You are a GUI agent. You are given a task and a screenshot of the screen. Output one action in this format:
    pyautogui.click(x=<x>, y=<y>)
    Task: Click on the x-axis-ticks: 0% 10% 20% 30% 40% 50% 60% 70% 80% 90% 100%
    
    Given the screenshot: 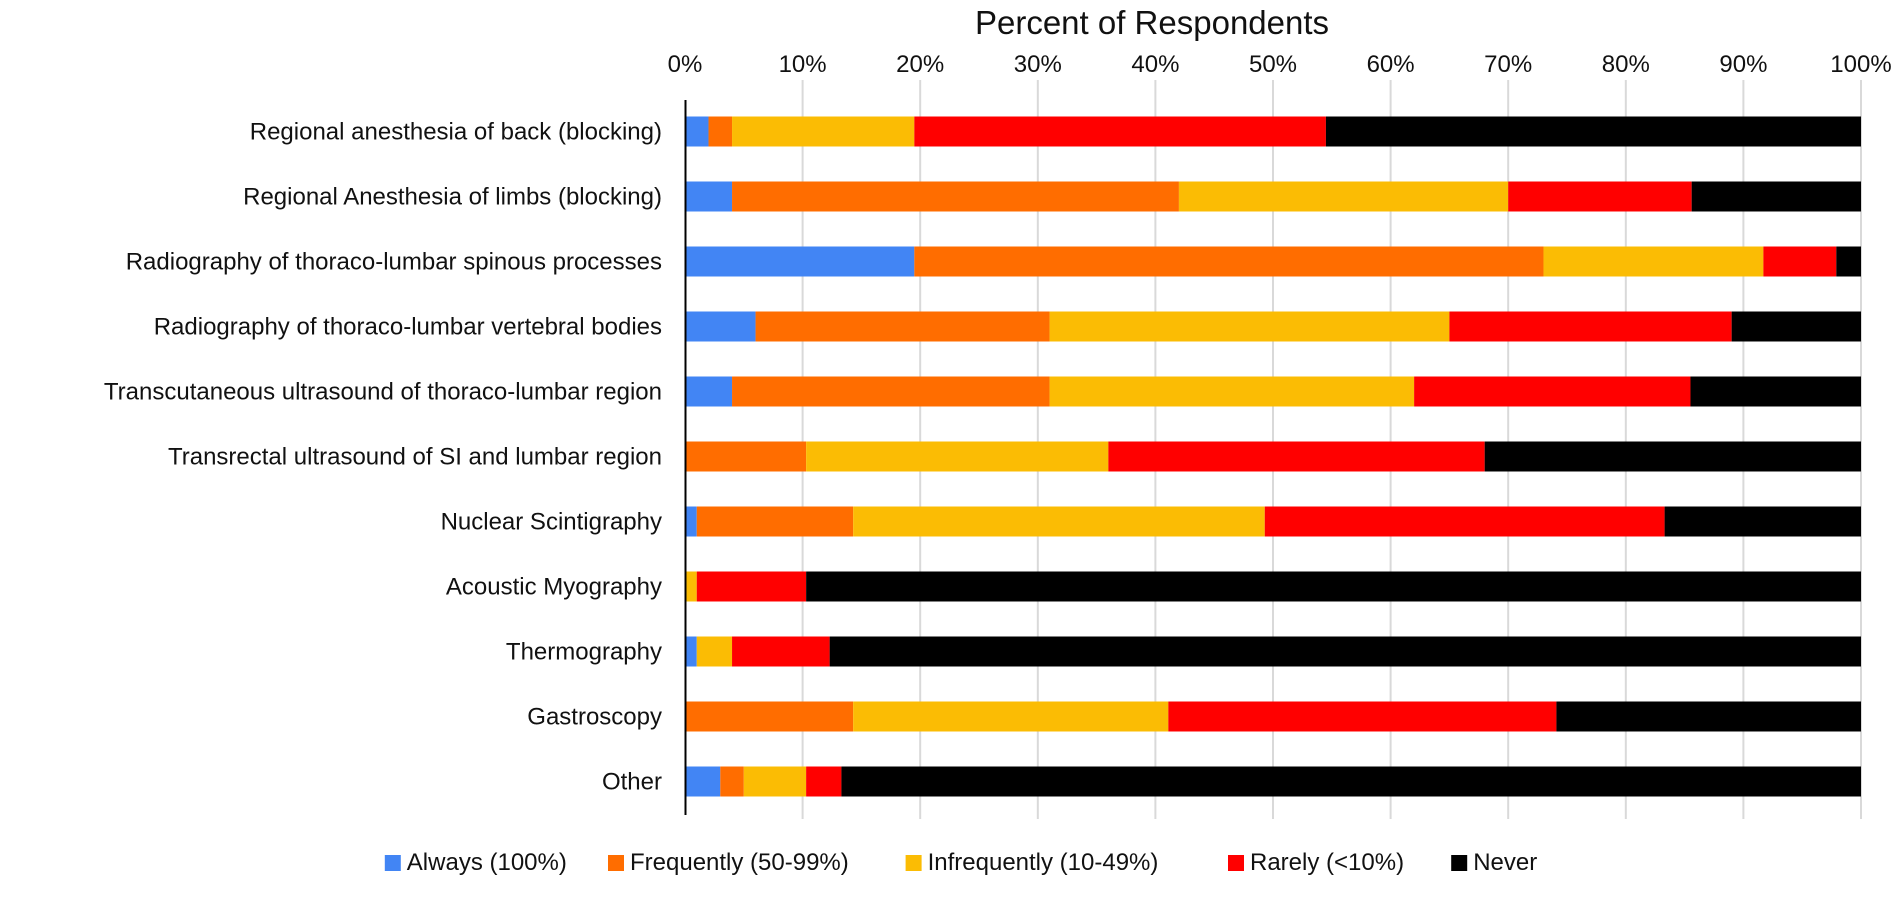 What is the action you would take?
    pyautogui.click(x=1280, y=64)
    